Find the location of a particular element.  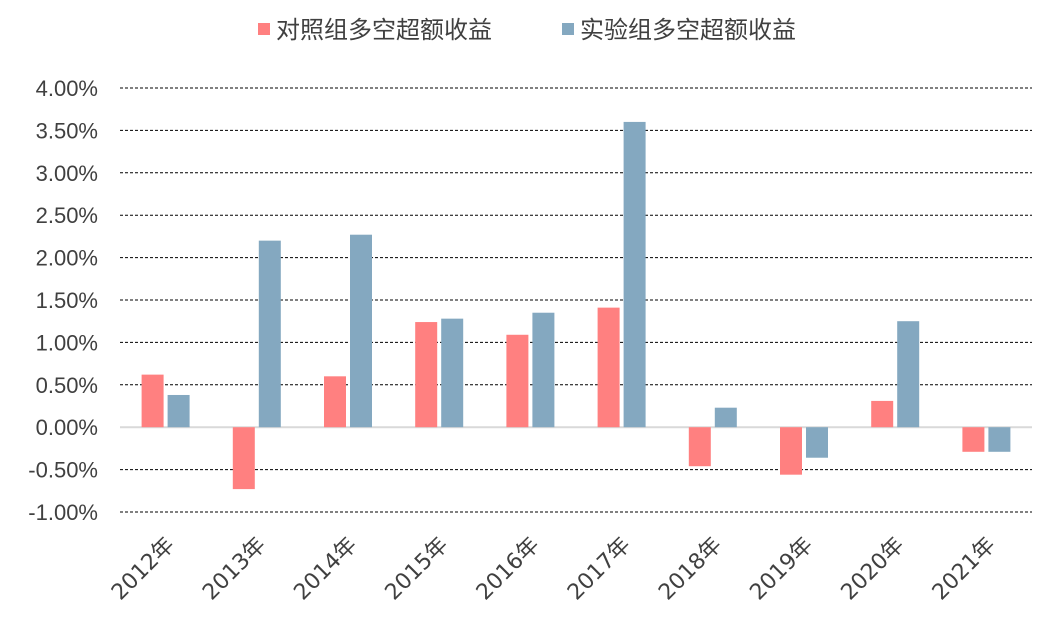

x-tick-label: 2021年 is located at coordinates (964, 569).